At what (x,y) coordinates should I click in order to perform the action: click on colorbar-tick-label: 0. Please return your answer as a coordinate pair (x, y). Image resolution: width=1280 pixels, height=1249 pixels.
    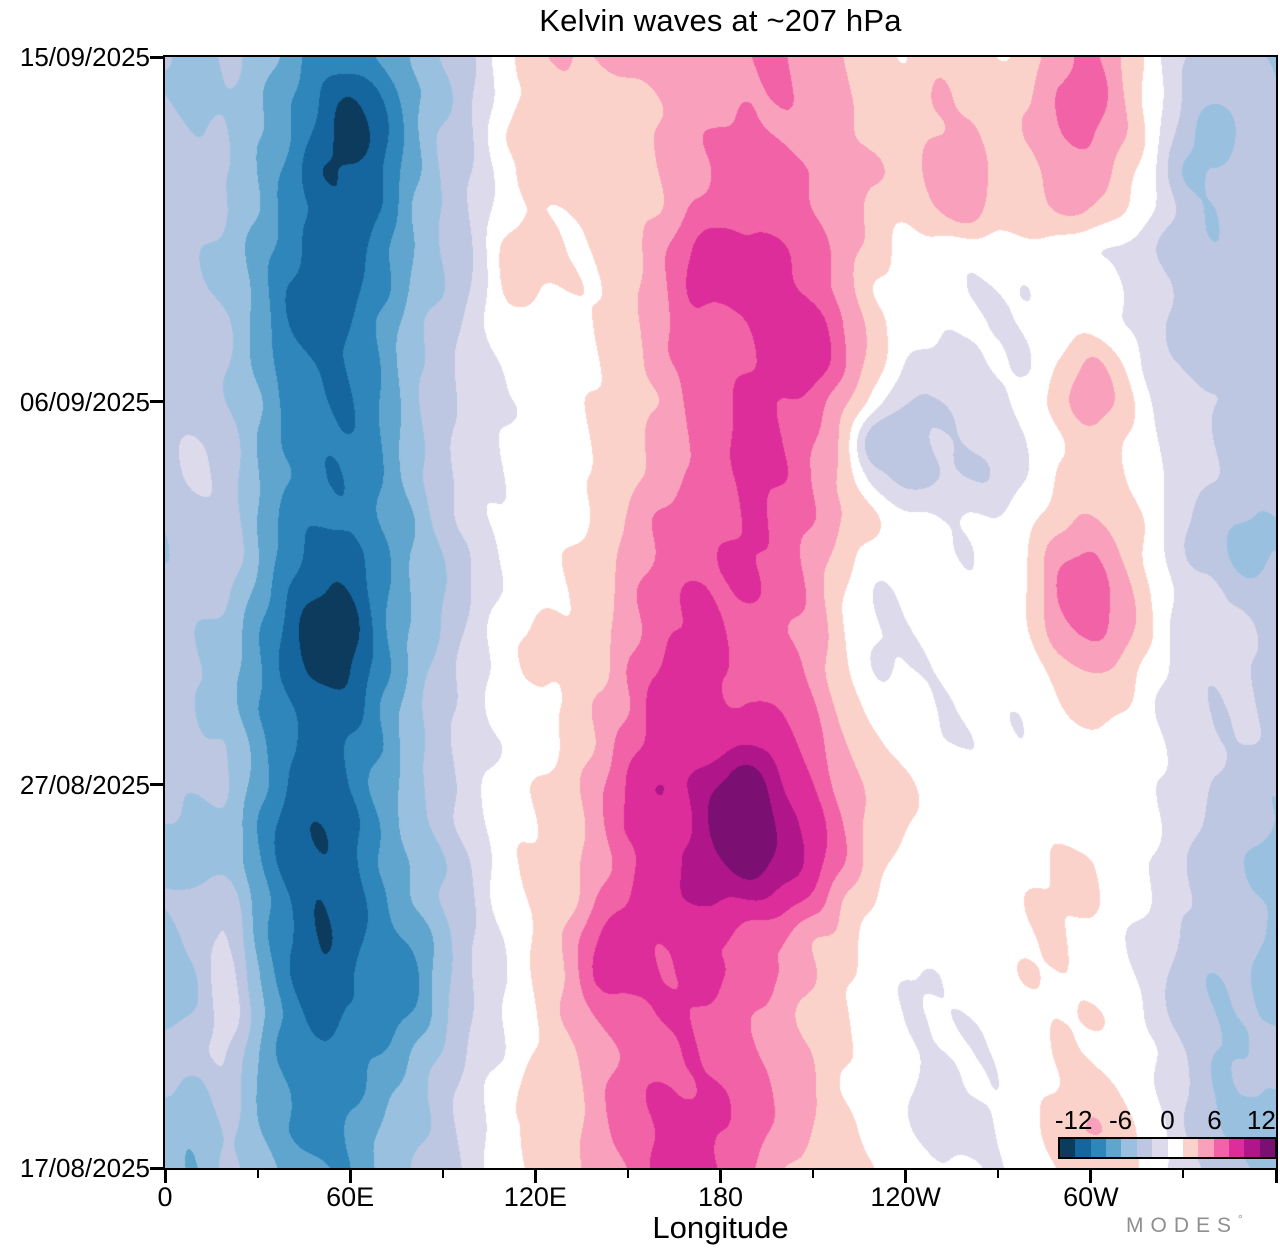
    Looking at the image, I should click on (1167, 1120).